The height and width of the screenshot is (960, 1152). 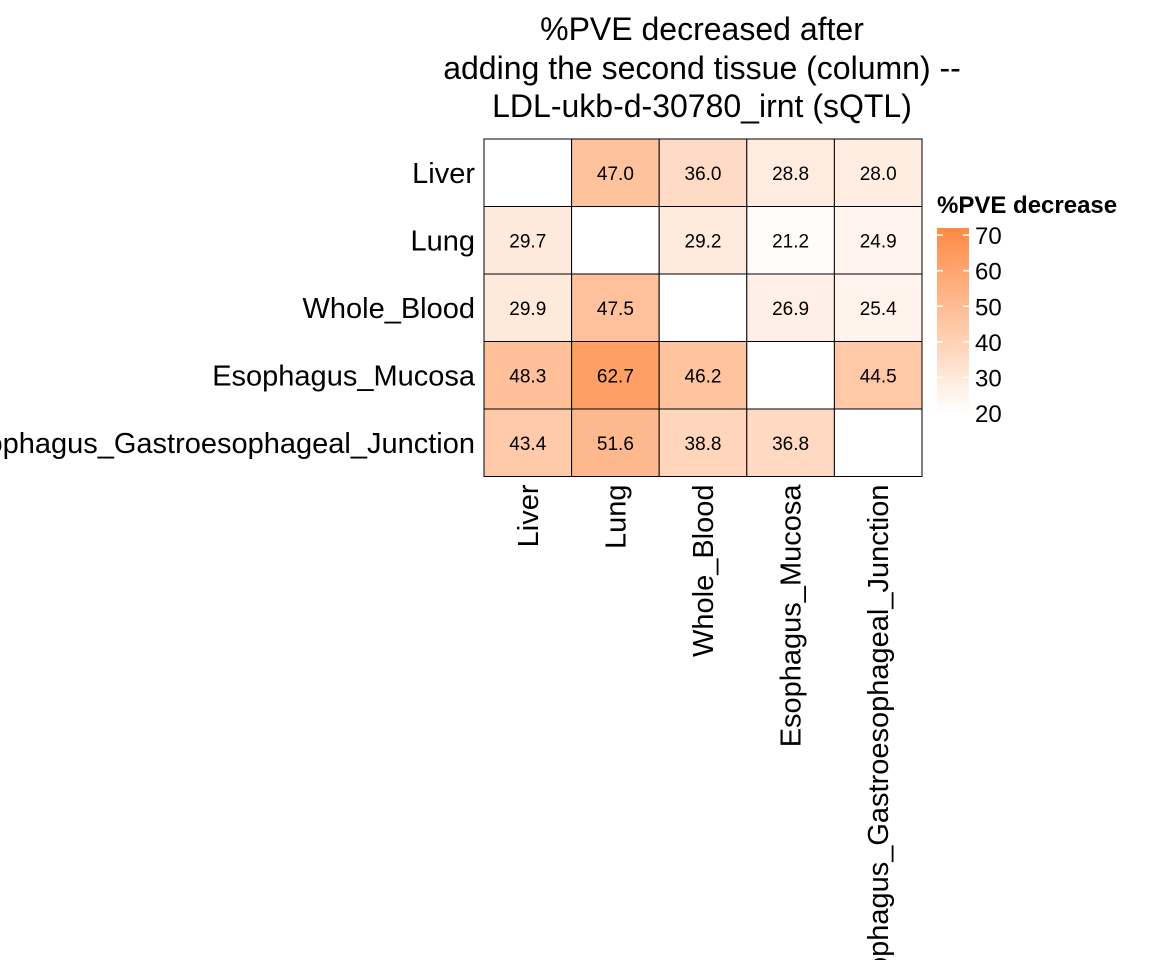 What do you see at coordinates (988, 378) in the screenshot?
I see `legend-tick-label: 30` at bounding box center [988, 378].